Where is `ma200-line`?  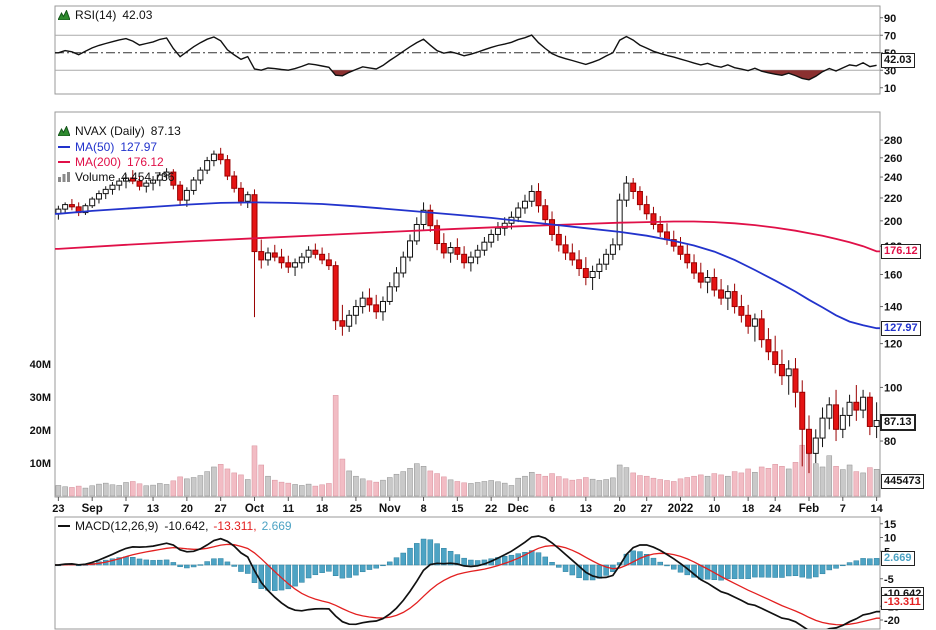
ma200-line is located at coordinates (467, 236).